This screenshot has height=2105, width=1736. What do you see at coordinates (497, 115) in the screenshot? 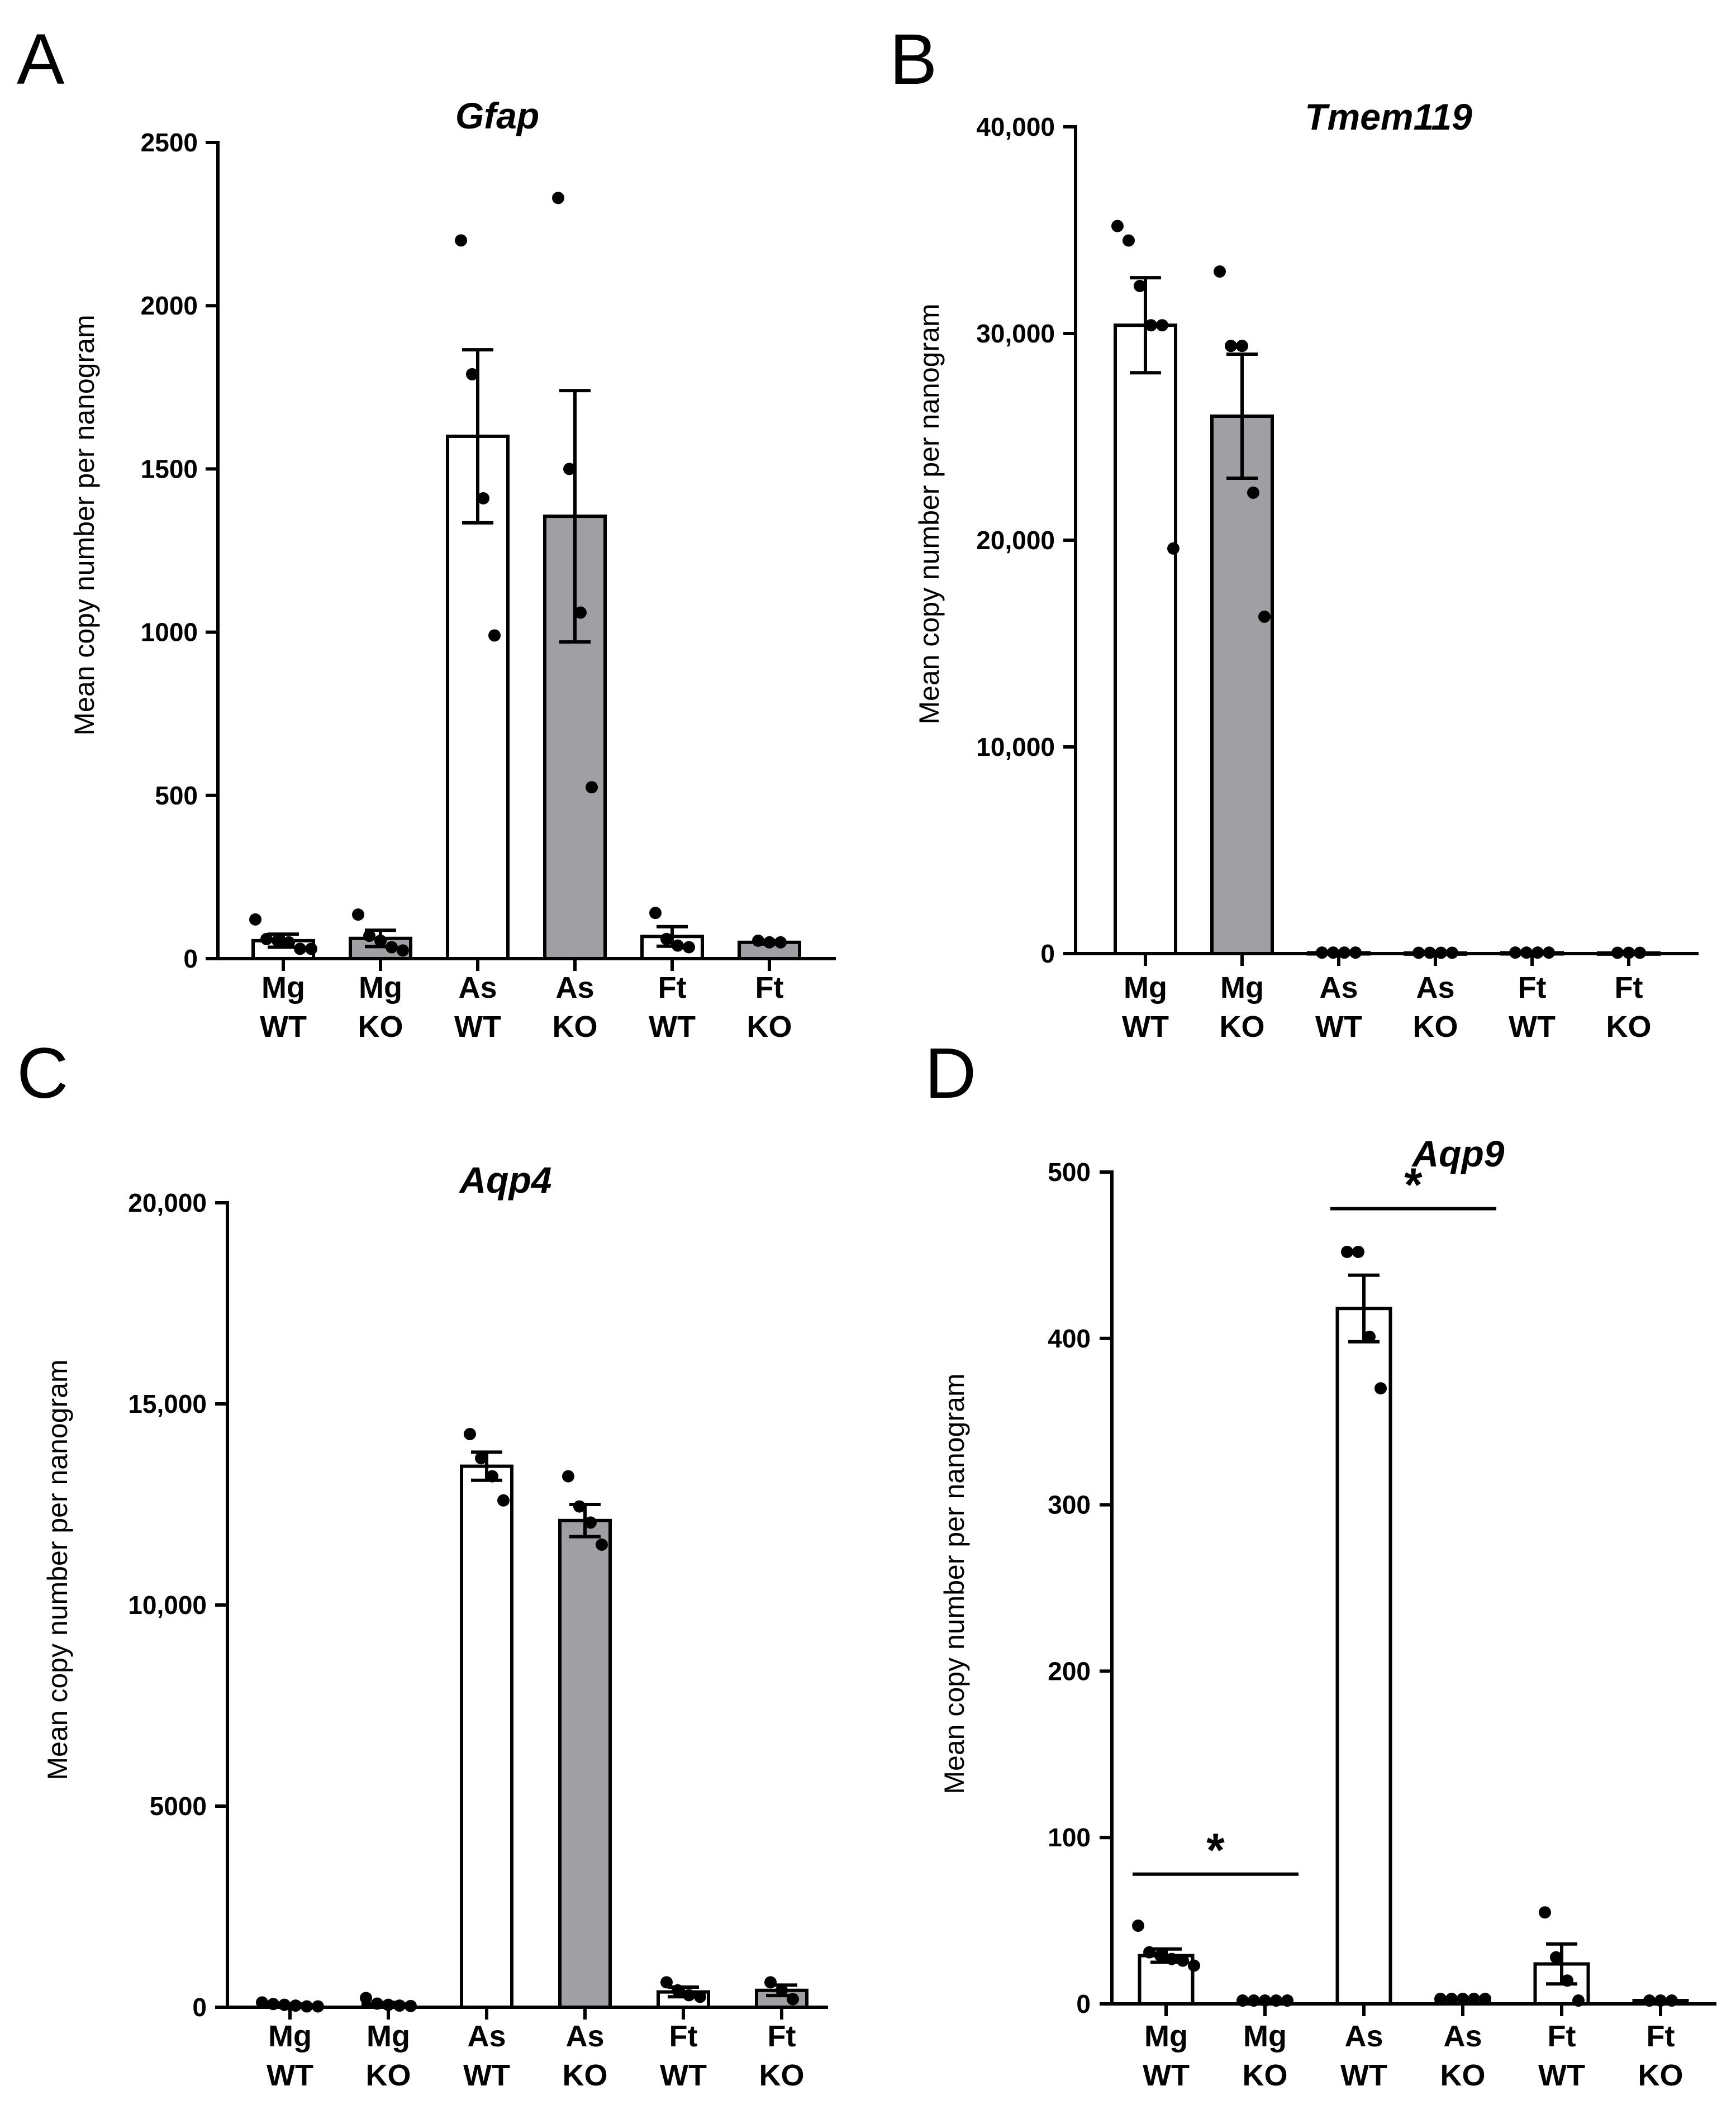
I see `chart-title: Gfap` at bounding box center [497, 115].